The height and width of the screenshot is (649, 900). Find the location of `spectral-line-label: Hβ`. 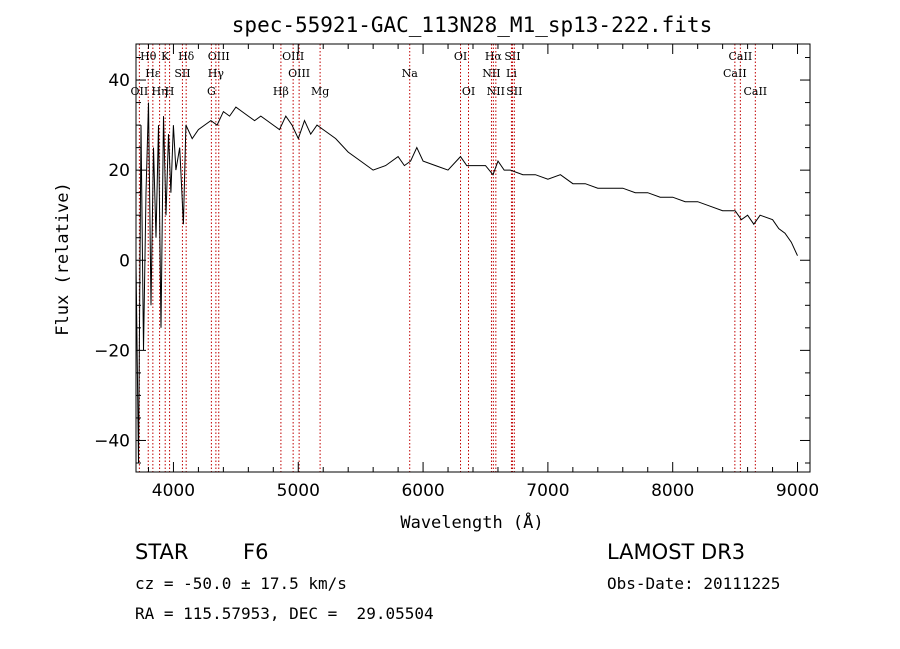

spectral-line-label: Hβ is located at coordinates (281, 91).